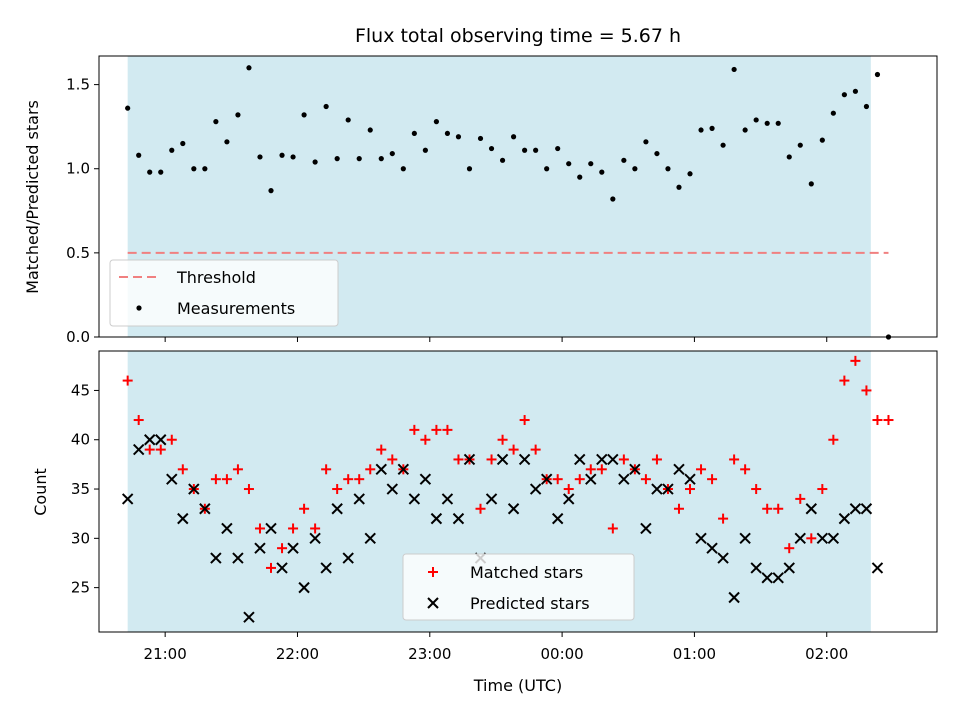  I want to click on y-axis-label-count: Count, so click(40, 492).